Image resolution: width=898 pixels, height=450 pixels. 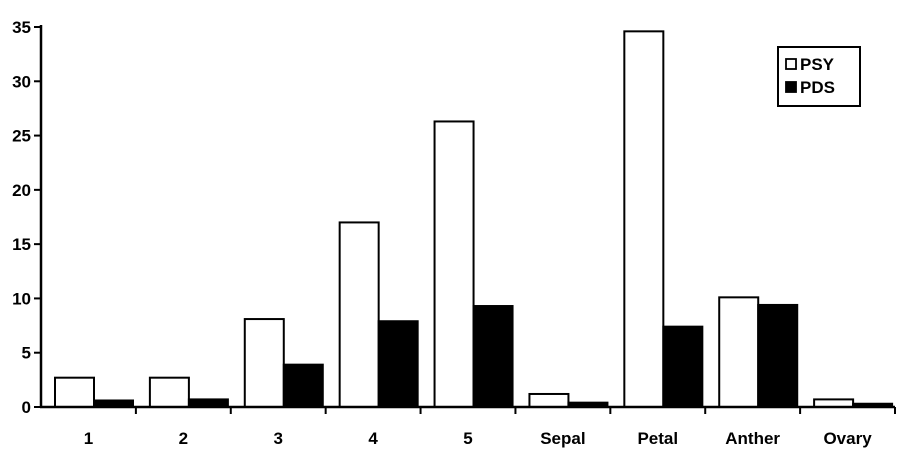 What do you see at coordinates (277, 438) in the screenshot?
I see `x-category-label: 3` at bounding box center [277, 438].